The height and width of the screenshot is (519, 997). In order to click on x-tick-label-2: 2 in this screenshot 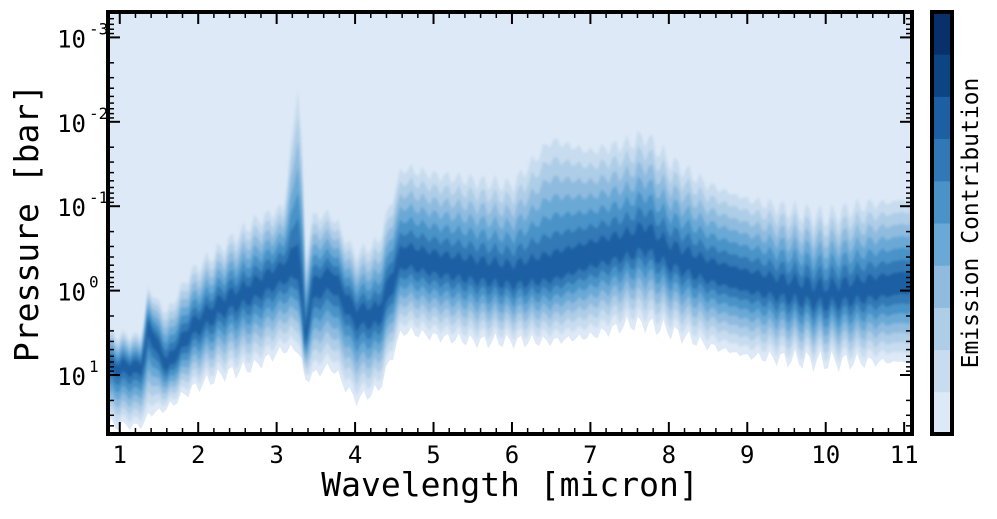, I will do `click(198, 455)`.